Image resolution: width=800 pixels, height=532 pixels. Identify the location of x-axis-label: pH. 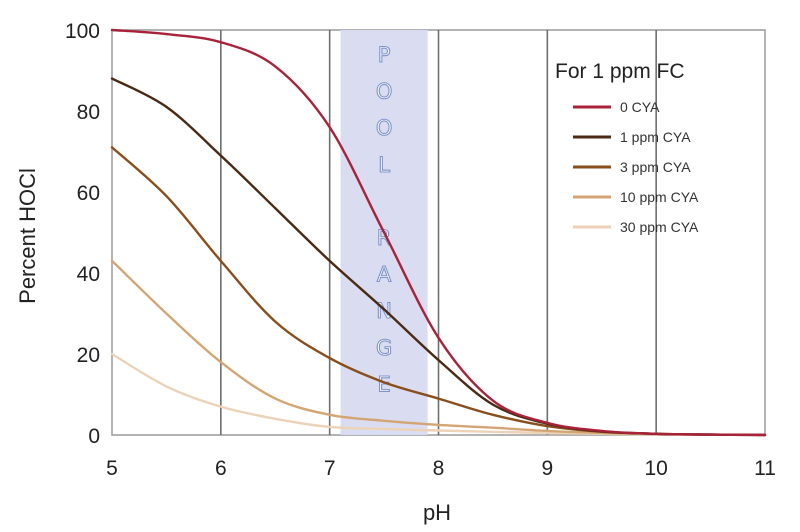
(437, 512).